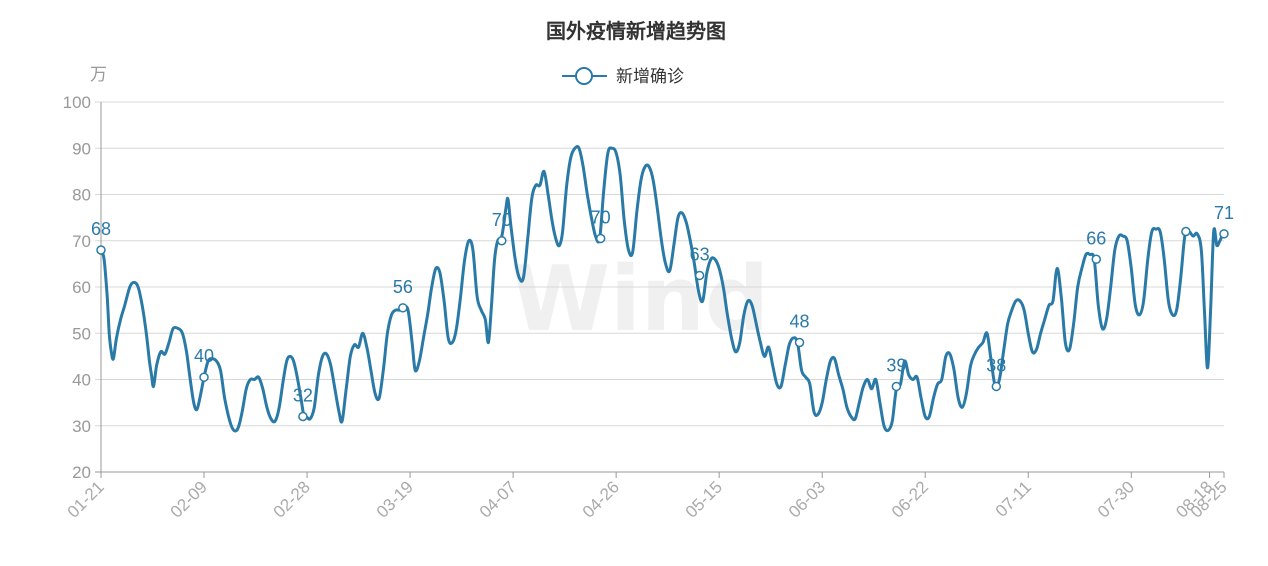 The height and width of the screenshot is (566, 1268). Describe the element at coordinates (77, 102) in the screenshot. I see `y-tick-label: 100` at that location.